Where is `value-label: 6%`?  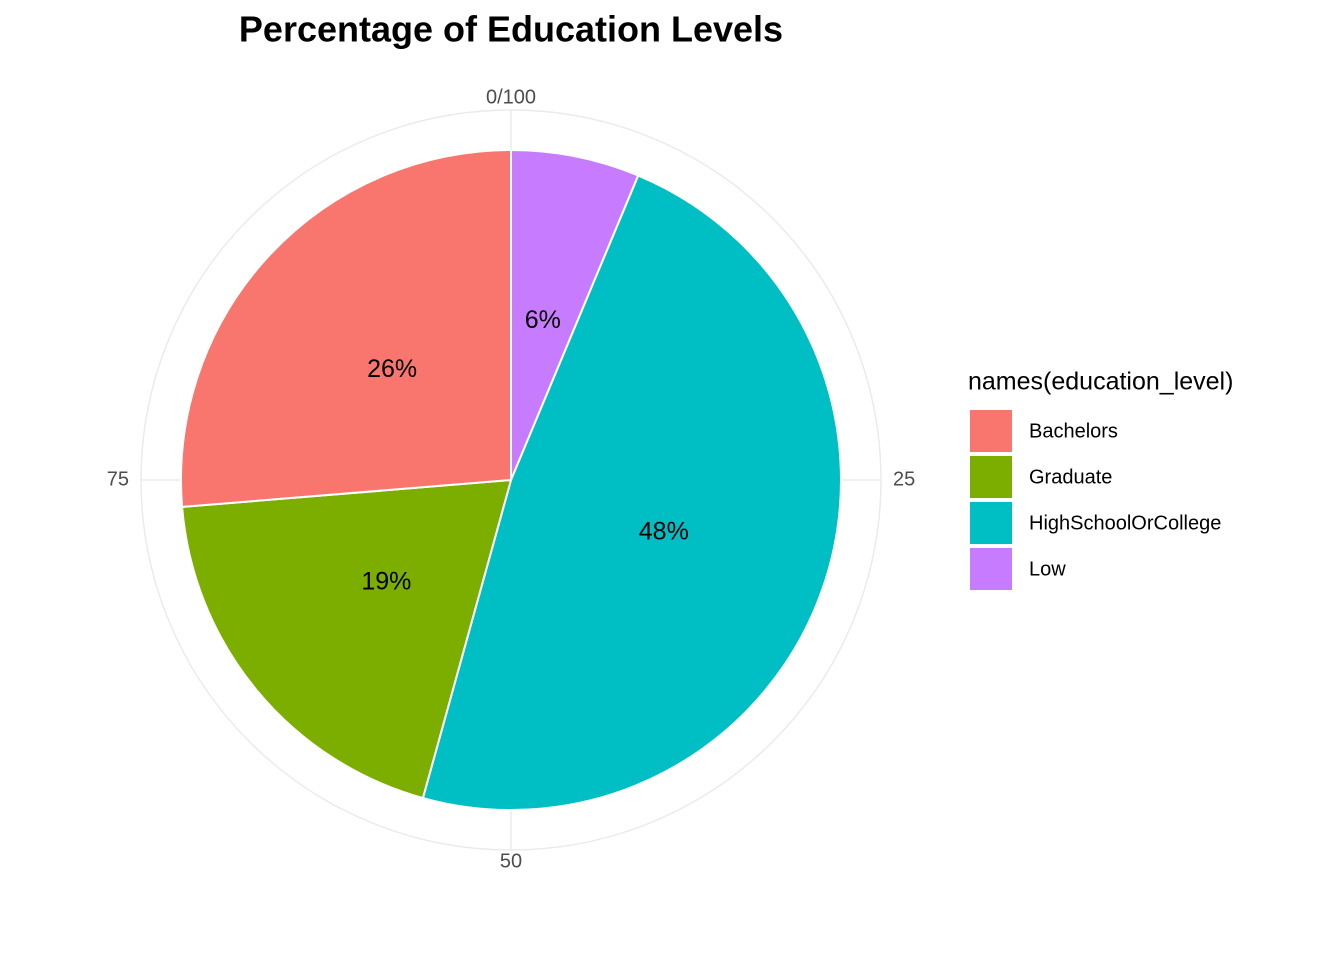
value-label: 6% is located at coordinates (543, 320).